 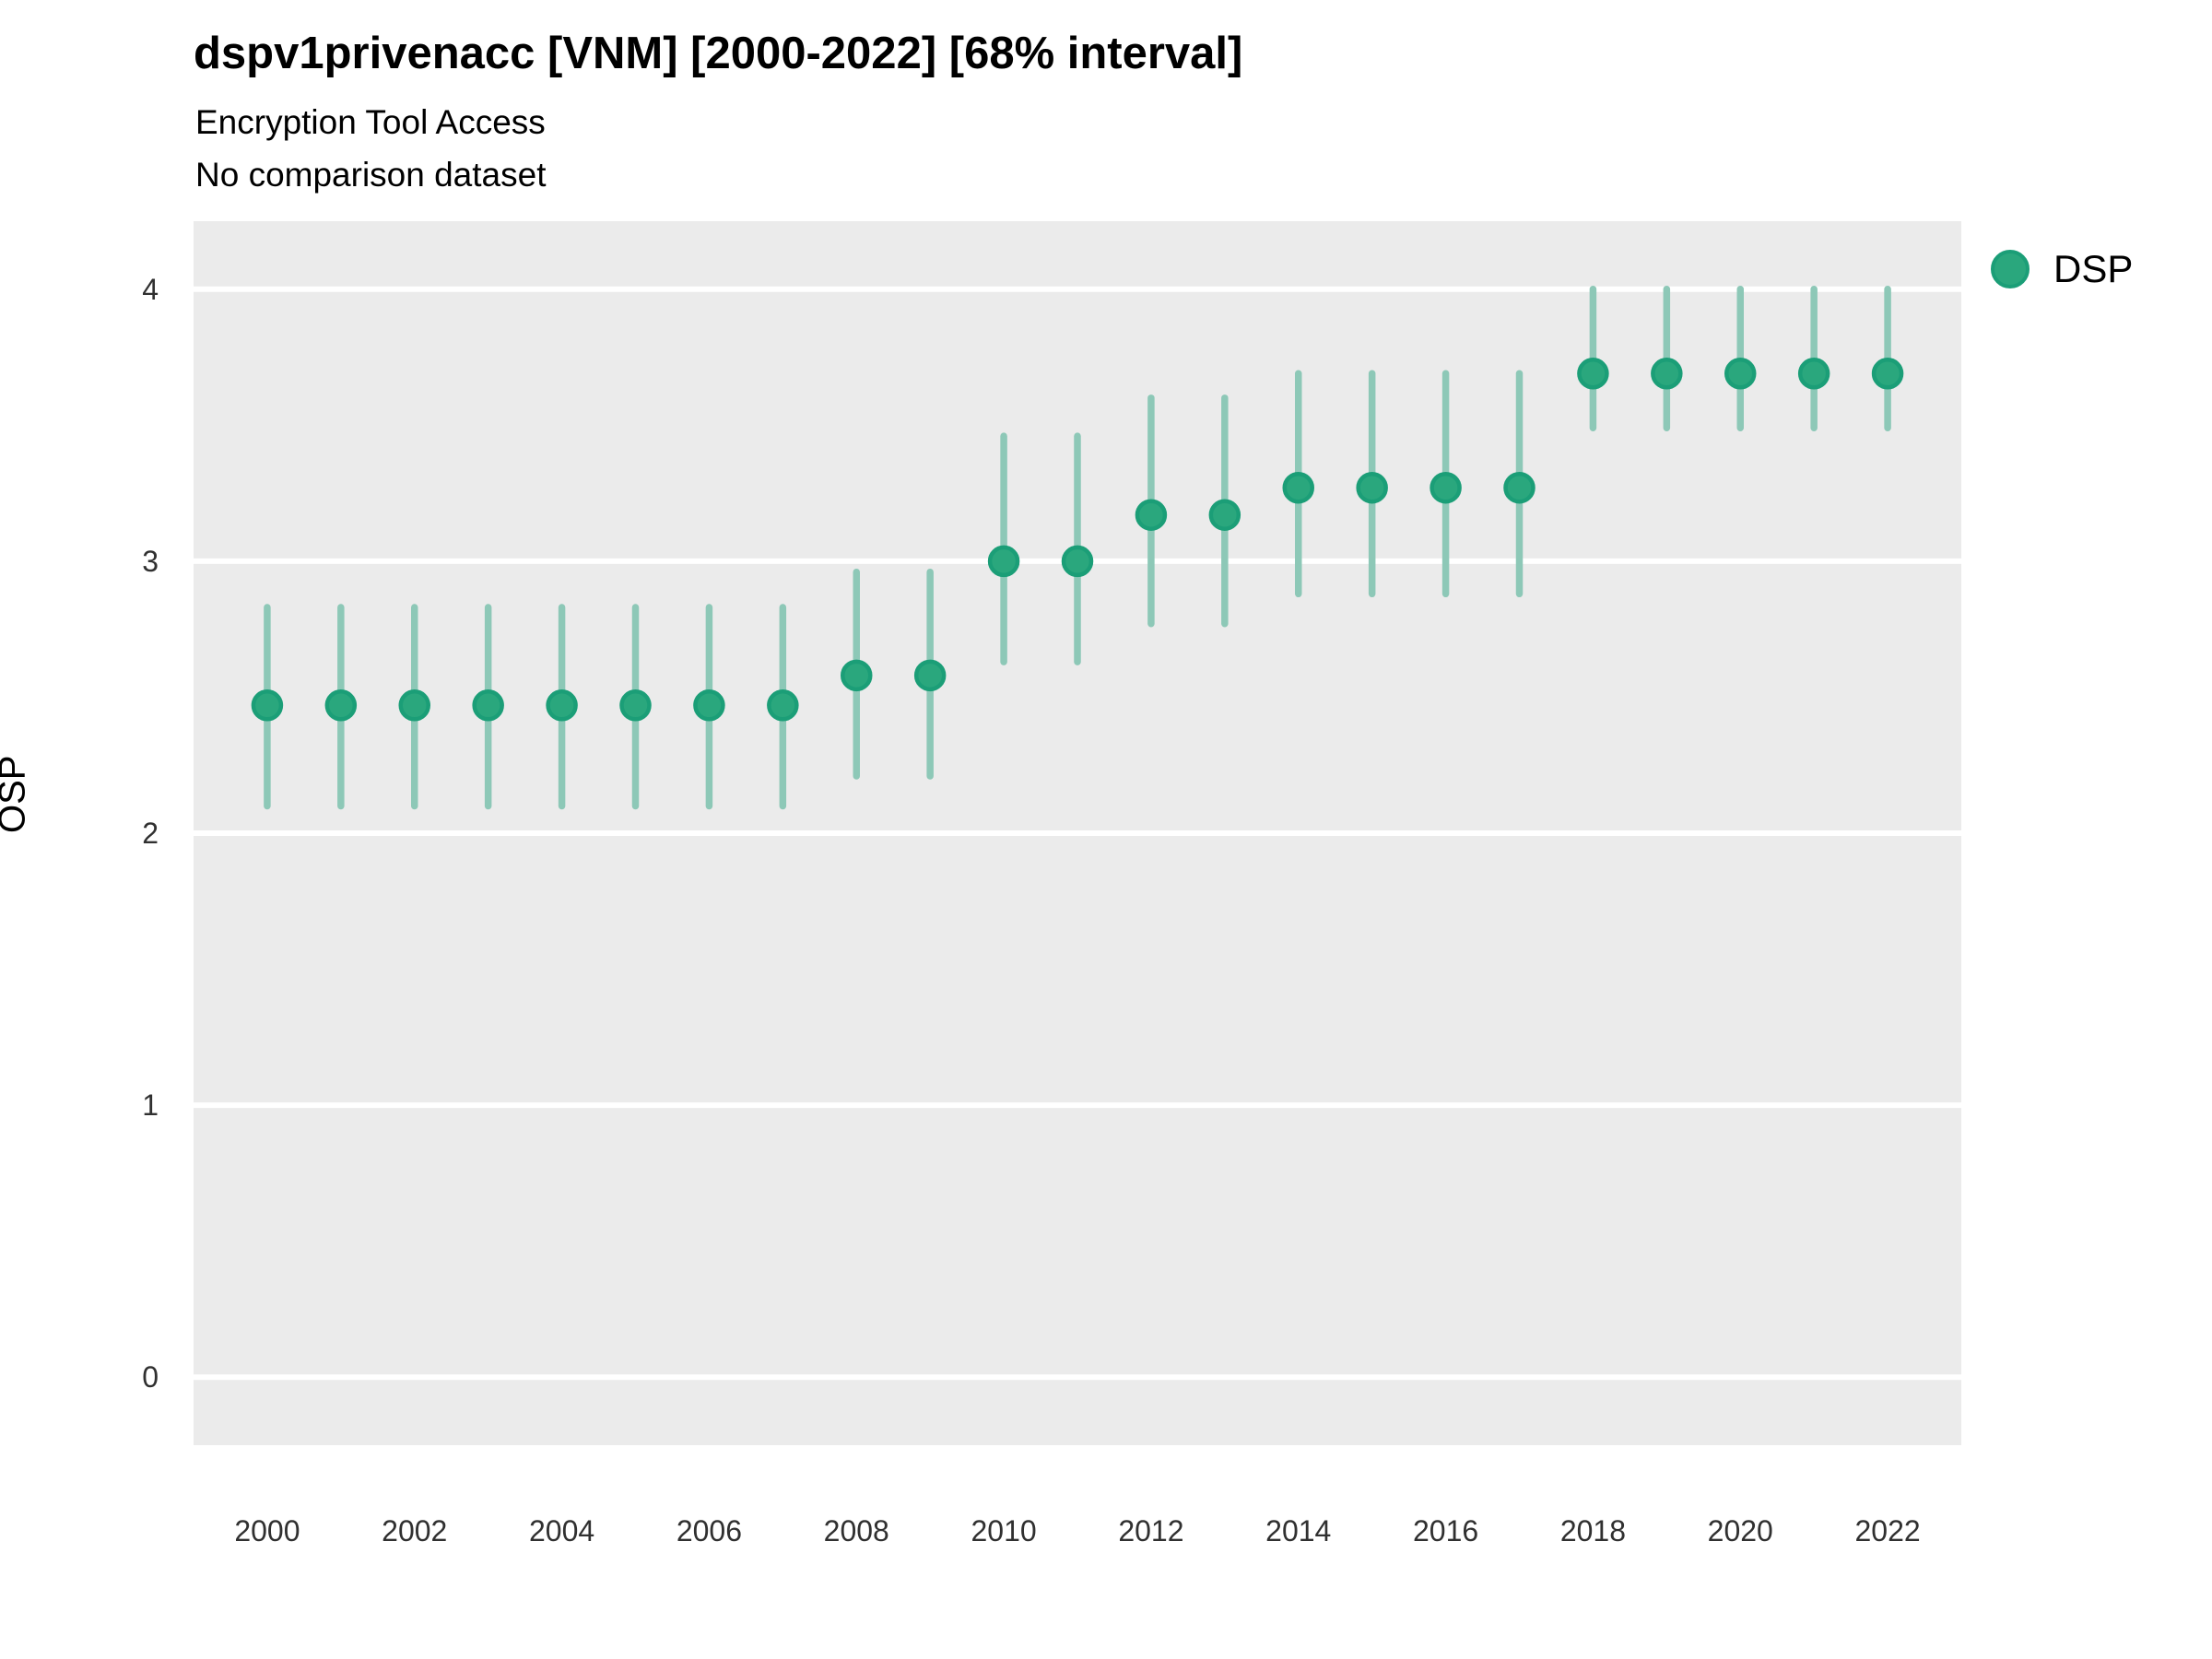 What do you see at coordinates (150, 833) in the screenshot?
I see `y-tick-label: 2` at bounding box center [150, 833].